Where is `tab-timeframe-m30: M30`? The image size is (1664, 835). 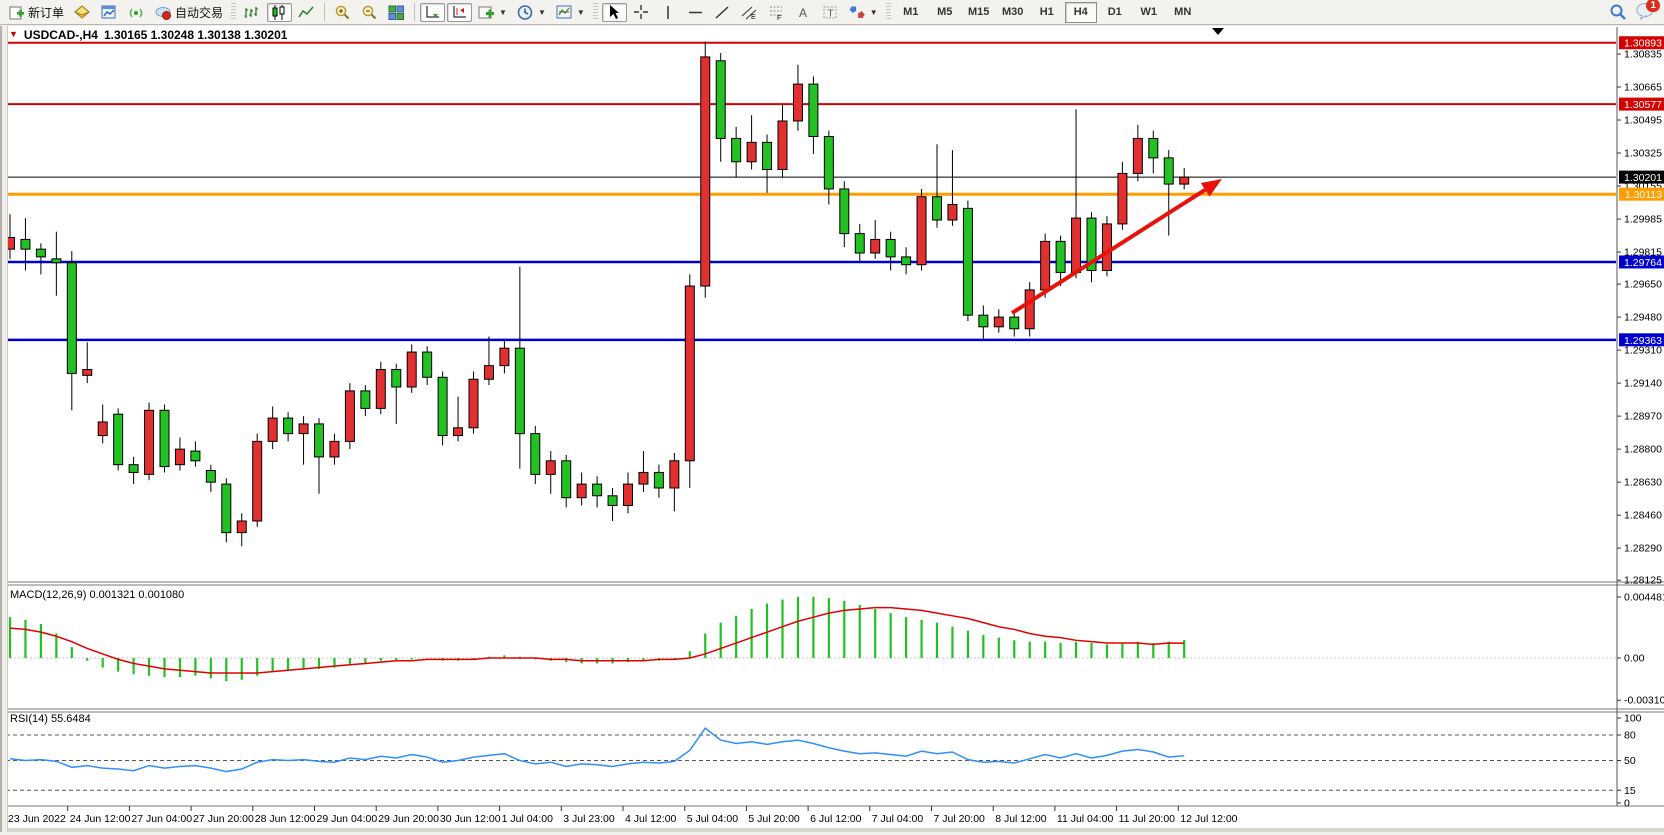
tab-timeframe-m30: M30 is located at coordinates (1013, 11).